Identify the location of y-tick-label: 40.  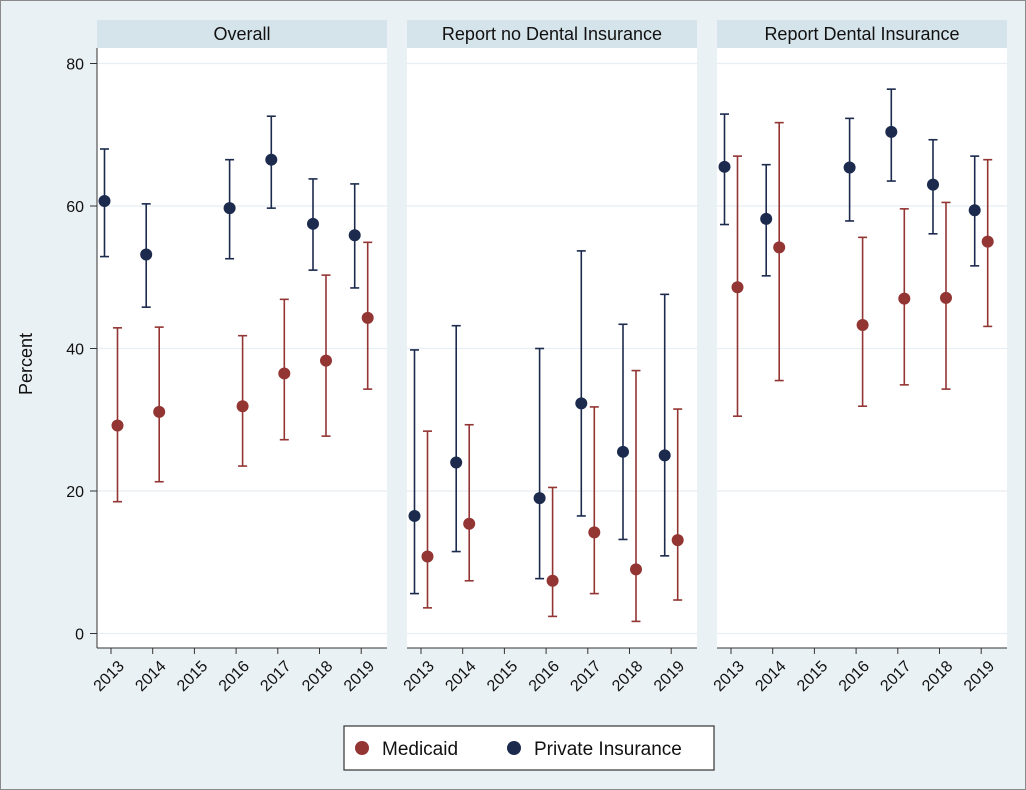
(75, 350).